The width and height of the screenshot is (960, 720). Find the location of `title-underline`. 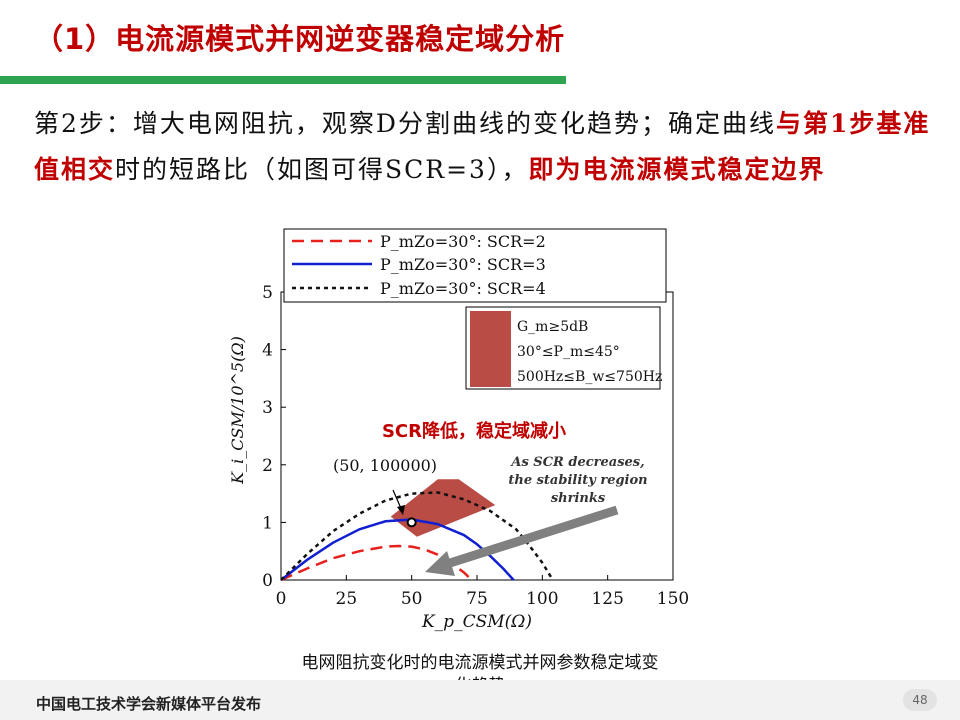

title-underline is located at coordinates (283, 80).